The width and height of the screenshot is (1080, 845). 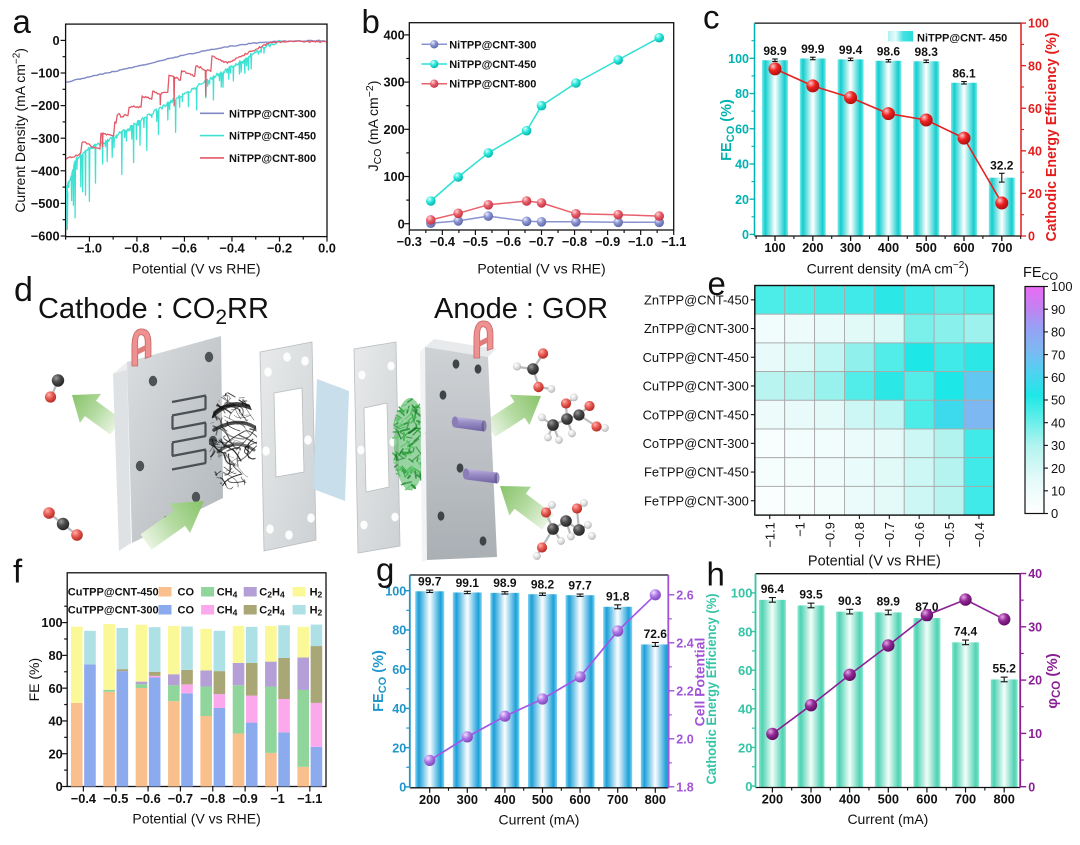 I want to click on svg-text: −0.2, so click(x=279, y=248).